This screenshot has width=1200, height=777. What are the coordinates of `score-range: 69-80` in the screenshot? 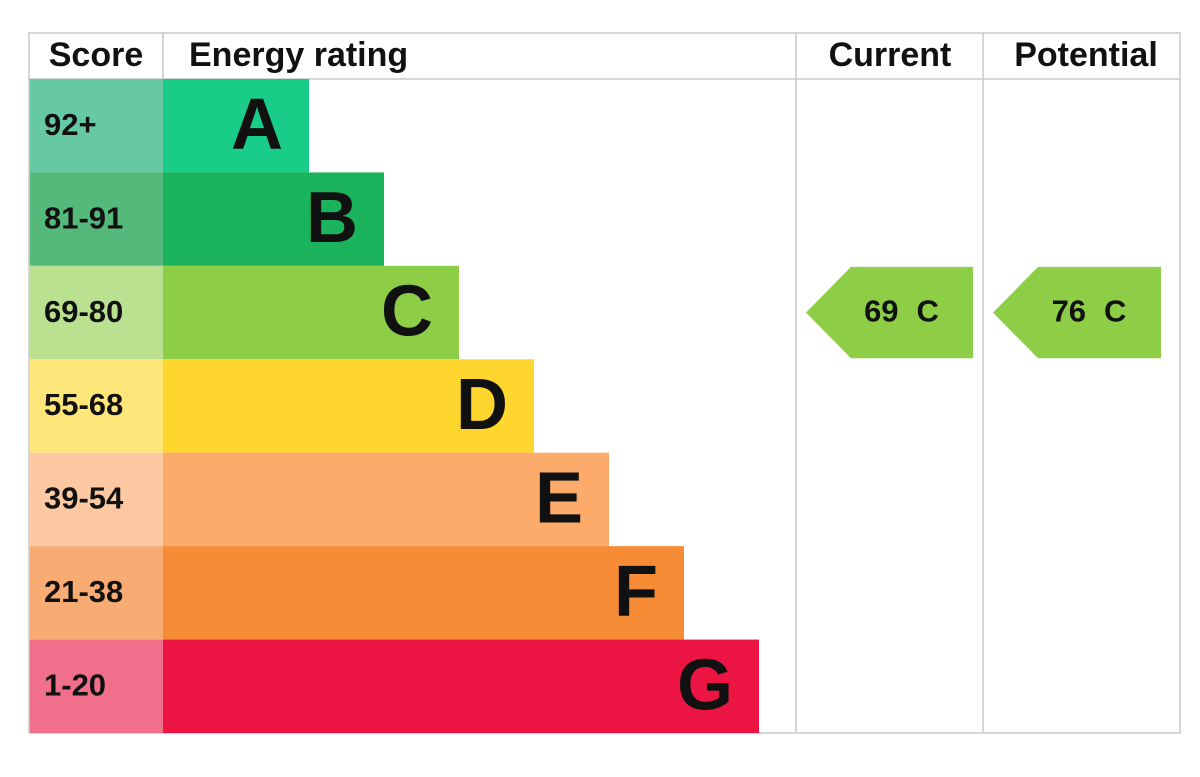 It's located at (83, 311).